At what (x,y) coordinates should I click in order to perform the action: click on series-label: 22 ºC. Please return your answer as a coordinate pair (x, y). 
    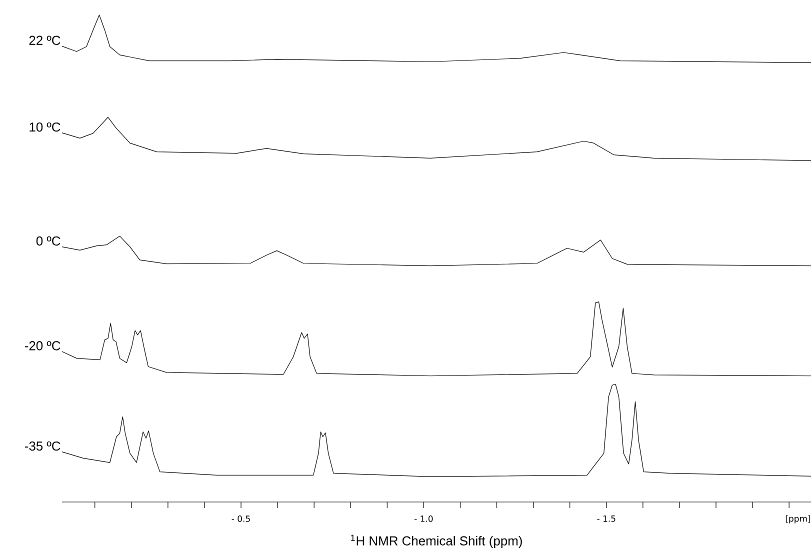
    Looking at the image, I should click on (44, 40).